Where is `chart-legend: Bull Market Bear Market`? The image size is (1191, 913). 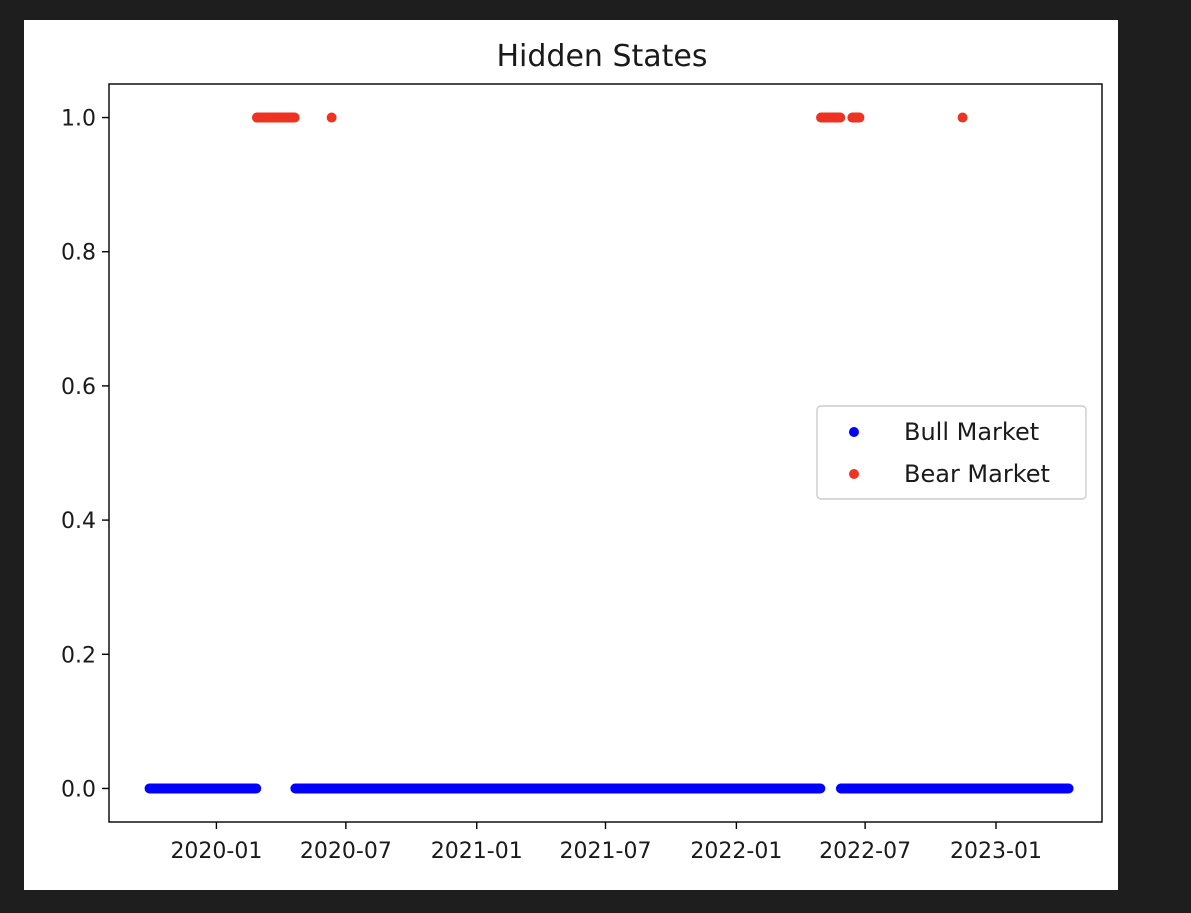 chart-legend: Bull Market Bear Market is located at coordinates (951, 452).